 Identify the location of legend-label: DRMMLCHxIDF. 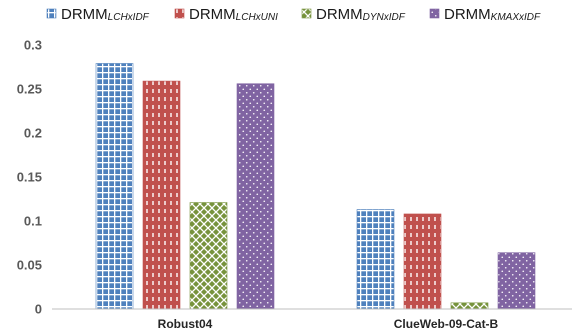
(105, 14).